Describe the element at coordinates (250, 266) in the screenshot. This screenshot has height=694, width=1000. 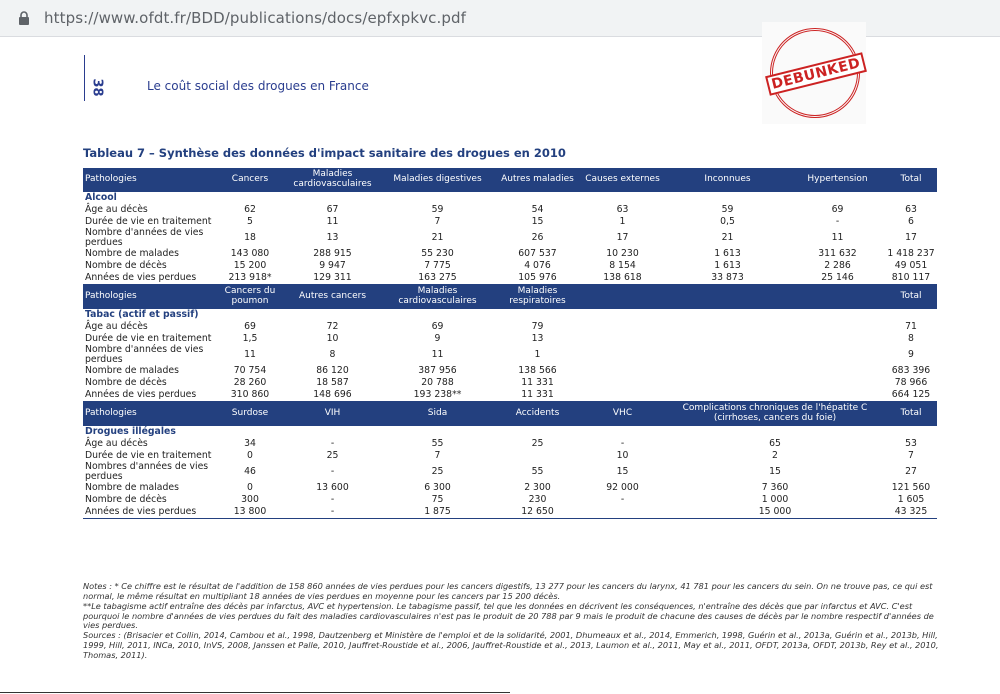
I see `cell: 15 200` at that location.